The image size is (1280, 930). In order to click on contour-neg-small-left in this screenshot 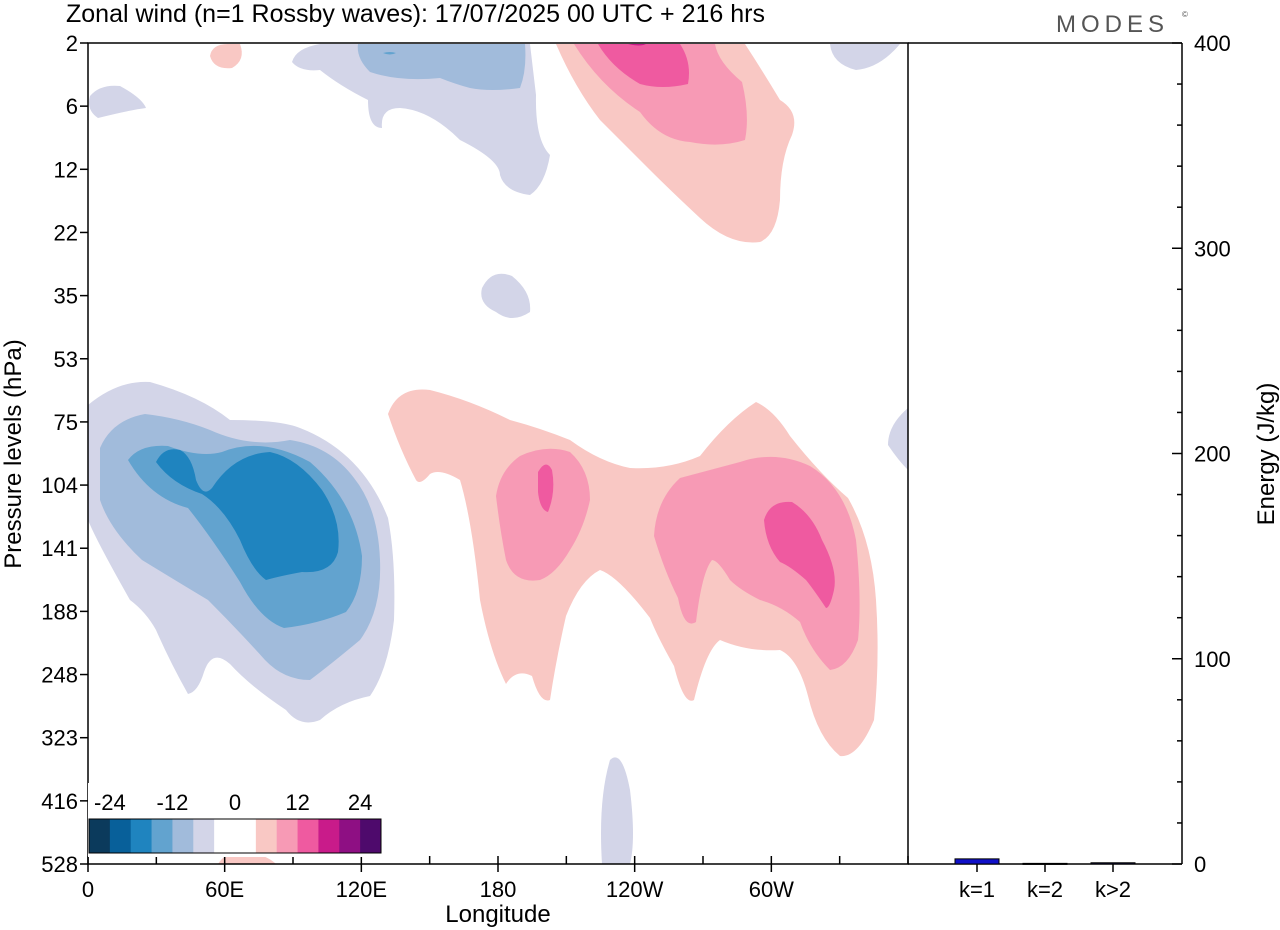, I will do `click(117, 101)`.